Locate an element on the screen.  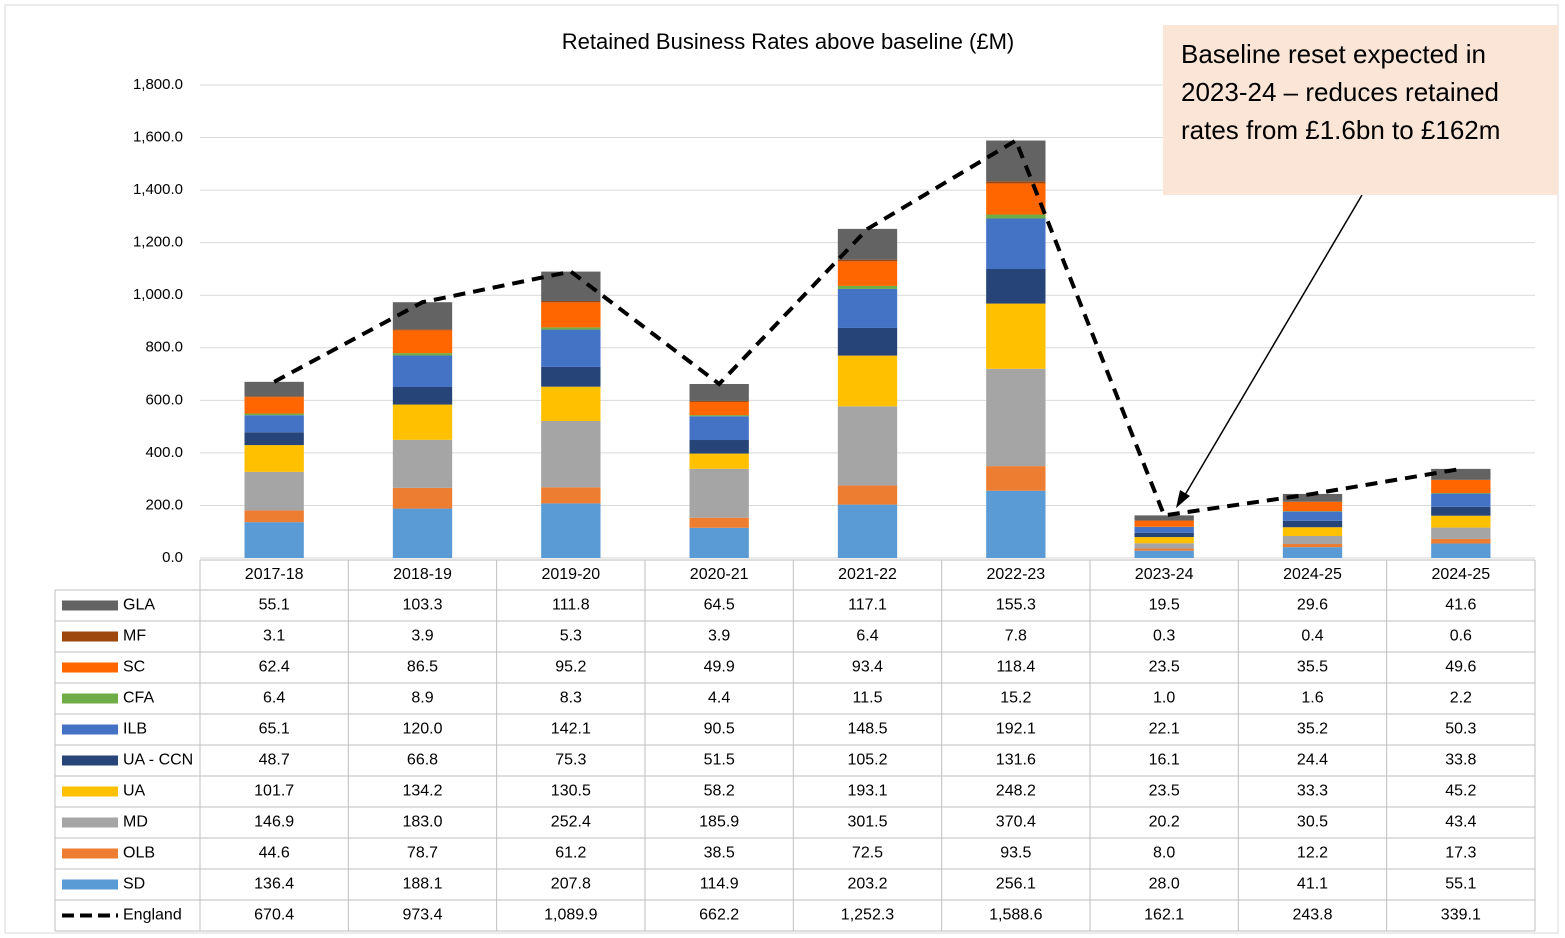
legend-label: UA - CCN is located at coordinates (158, 760).